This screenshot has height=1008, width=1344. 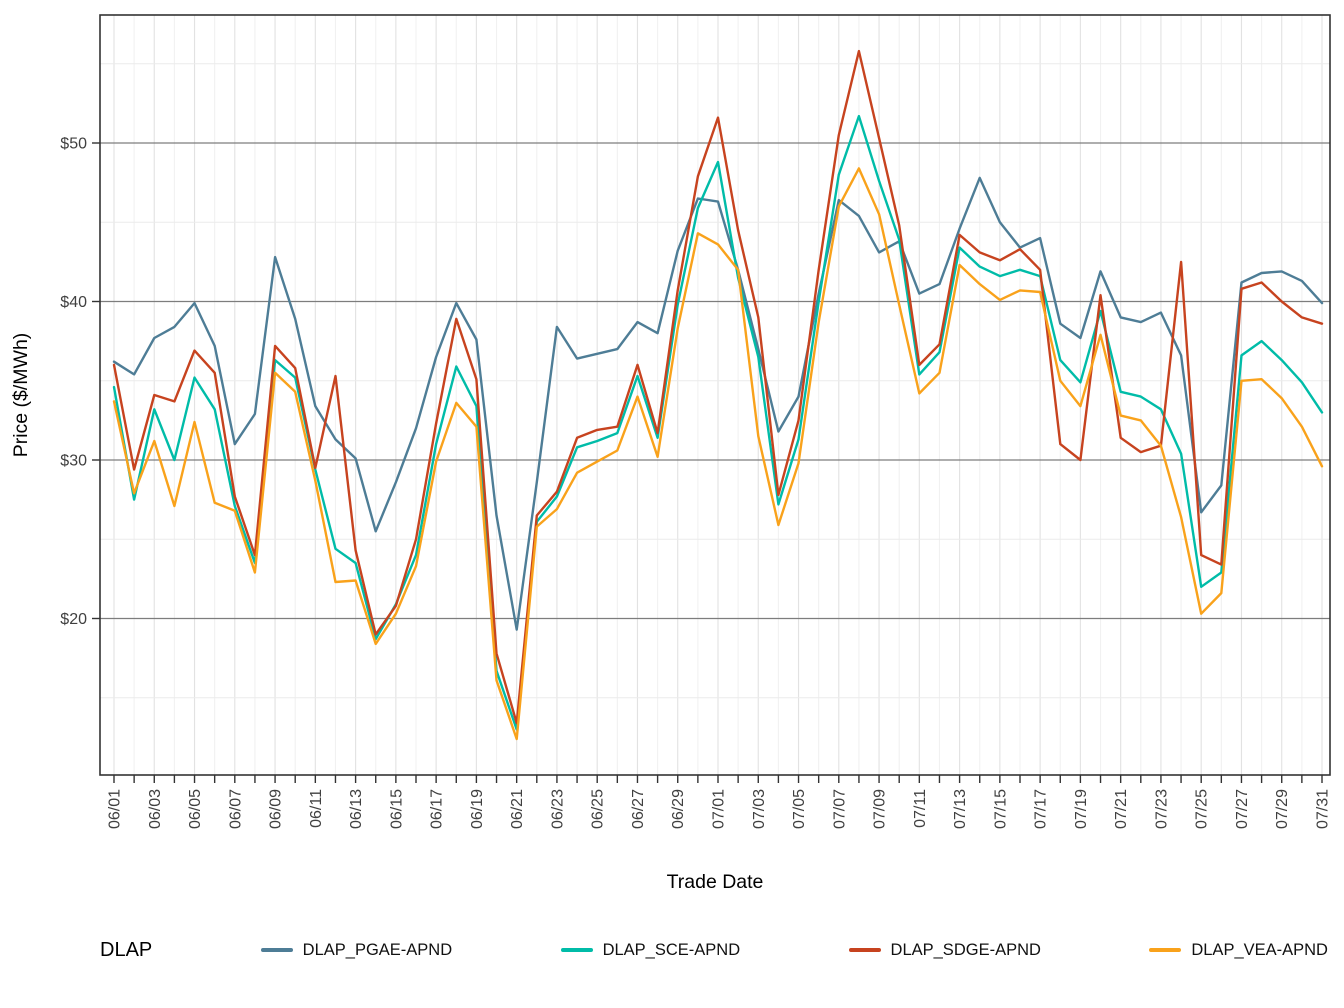 I want to click on svg-text: Price ($/MWh), so click(x=21, y=395).